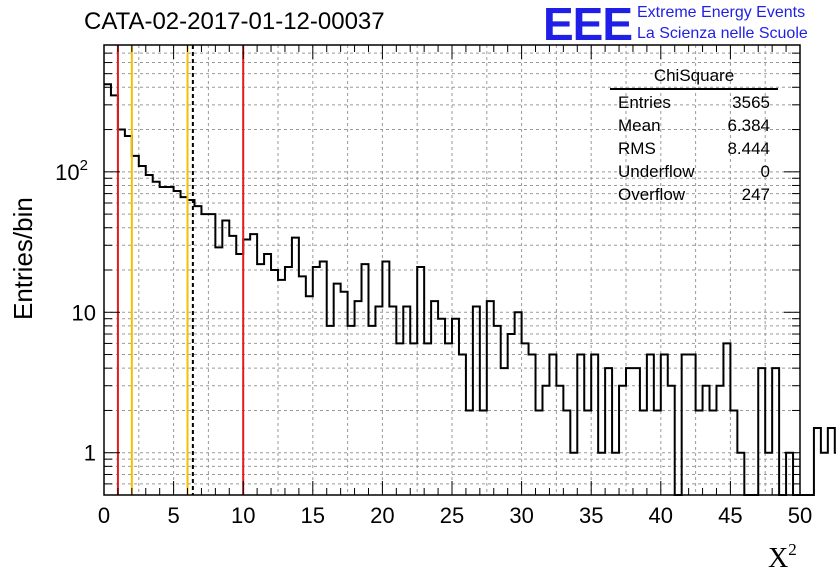 The image size is (836, 575). Describe the element at coordinates (639, 125) in the screenshot. I see `stats-label: Mean` at that location.